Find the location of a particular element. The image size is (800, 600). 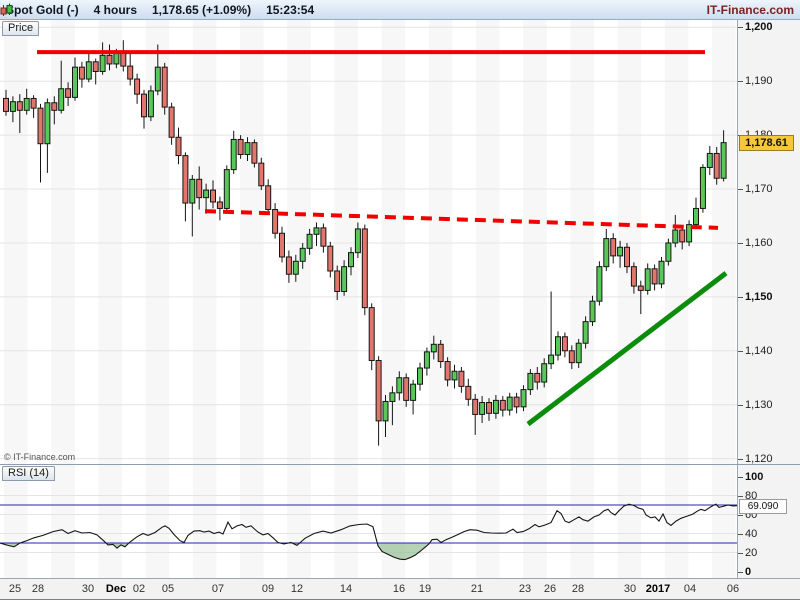

price-axis-label: 1,200 is located at coordinates (759, 27).